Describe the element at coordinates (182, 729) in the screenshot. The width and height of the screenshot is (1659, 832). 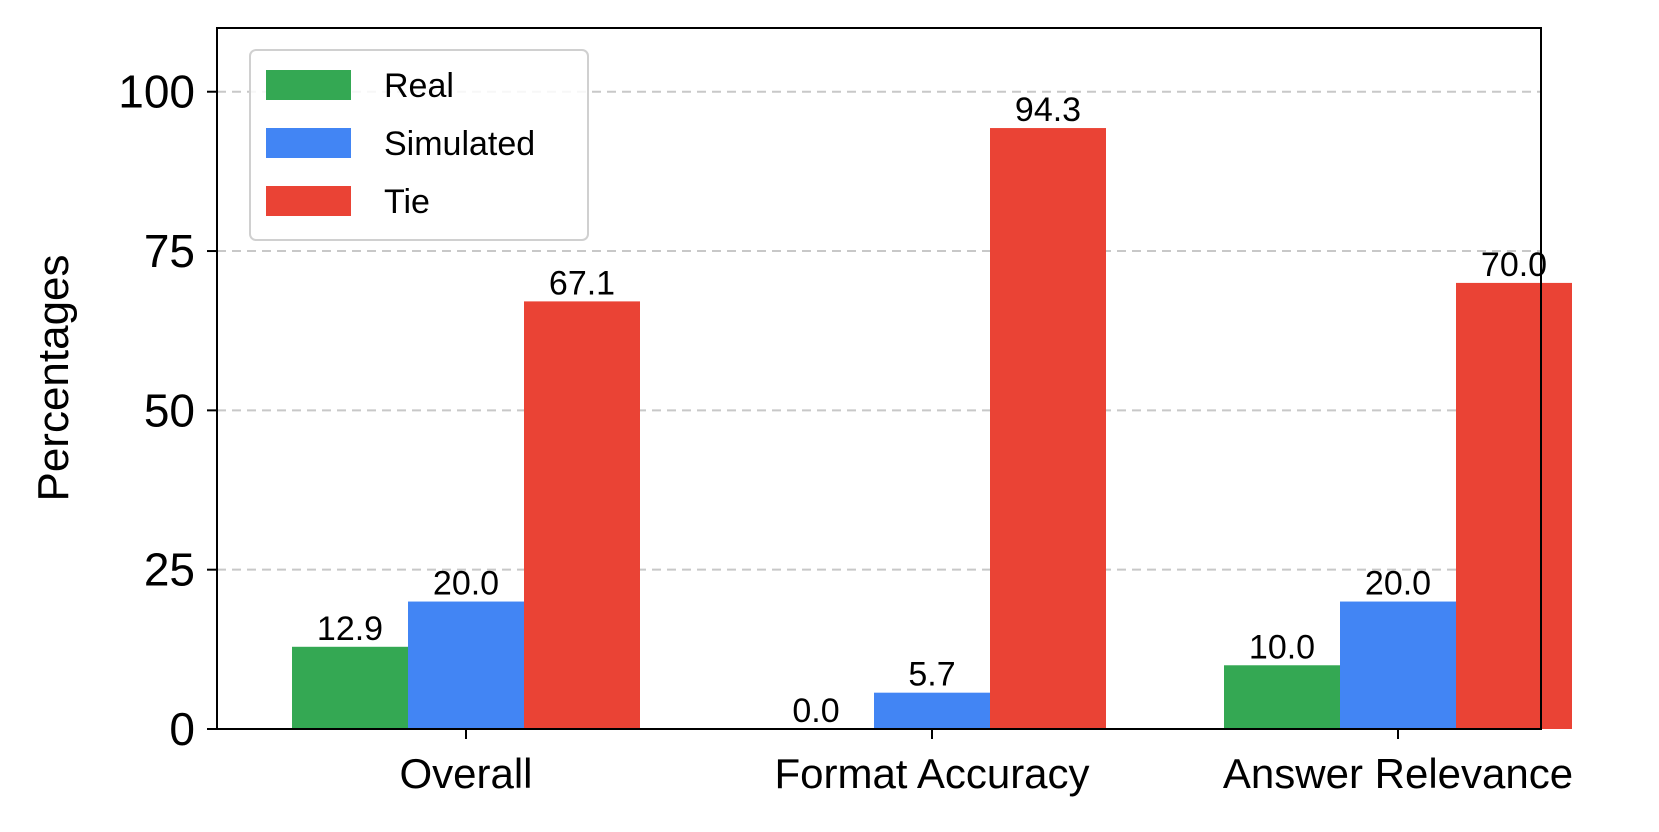
I see `y-tick-label: 0` at that location.